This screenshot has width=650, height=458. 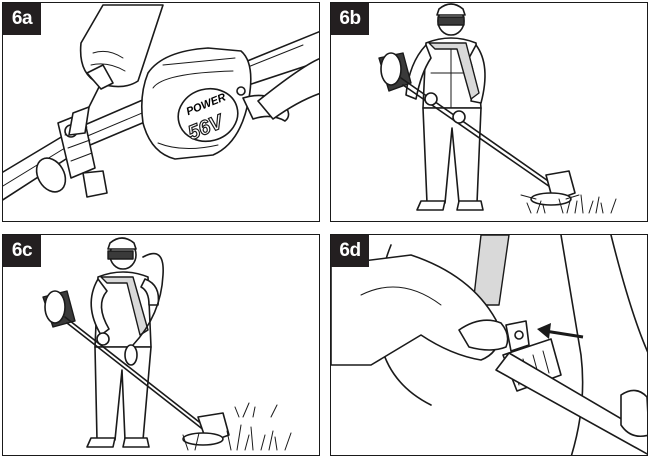 What do you see at coordinates (350, 251) in the screenshot?
I see `panel-label: 6d` at bounding box center [350, 251].